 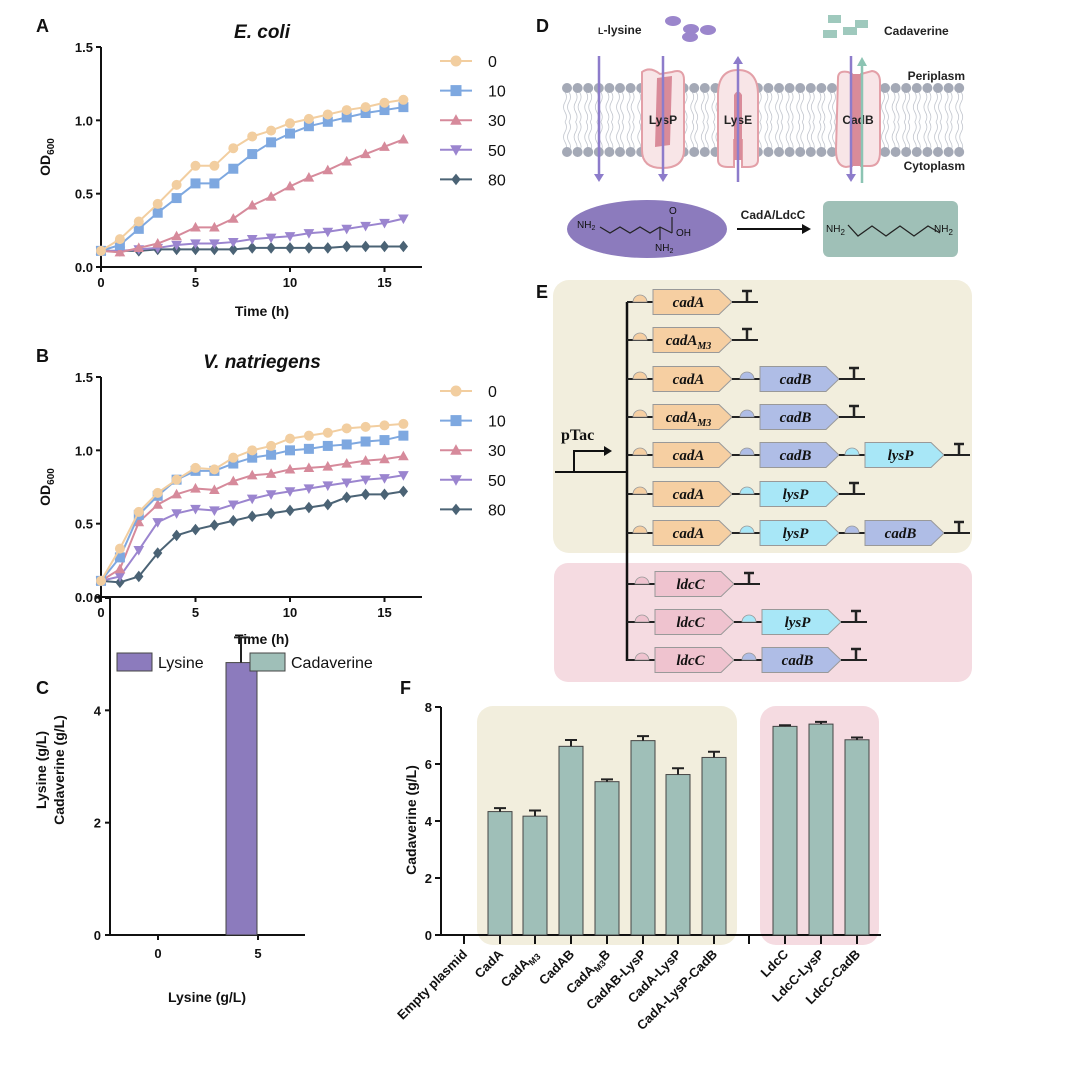 What do you see at coordinates (683, 233) in the screenshot?
I see `chem-hydroxyl: OH` at bounding box center [683, 233].